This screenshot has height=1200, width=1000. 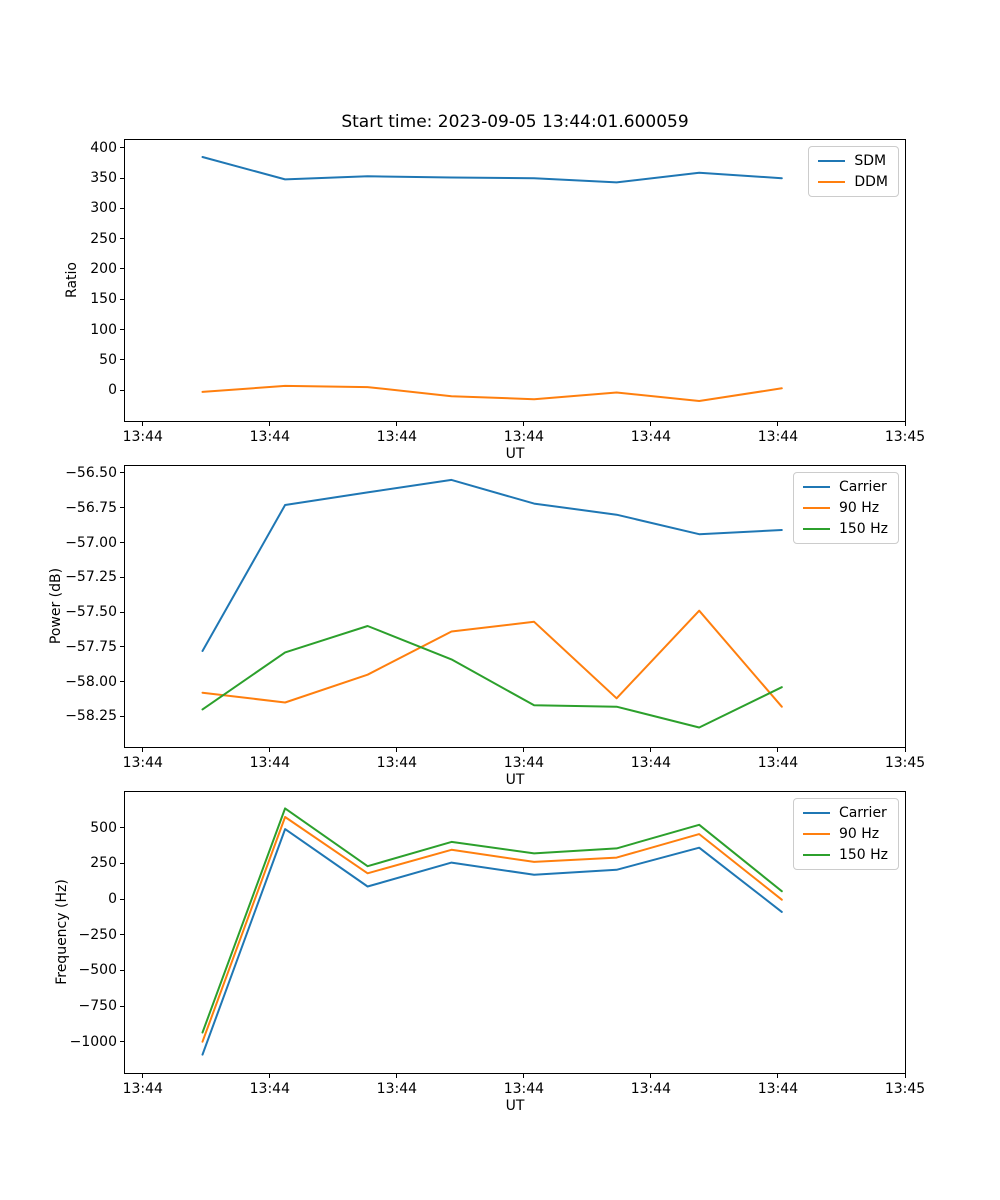 What do you see at coordinates (91, 716) in the screenshot?
I see `y-tick-label: −58.25` at bounding box center [91, 716].